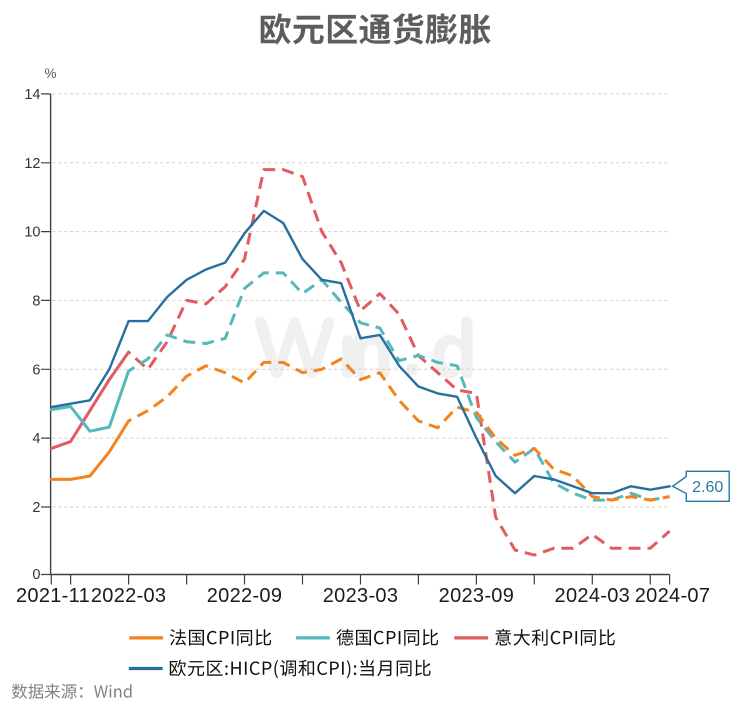  Describe the element at coordinates (673, 596) in the screenshot. I see `svg-text: 2024-07` at that location.